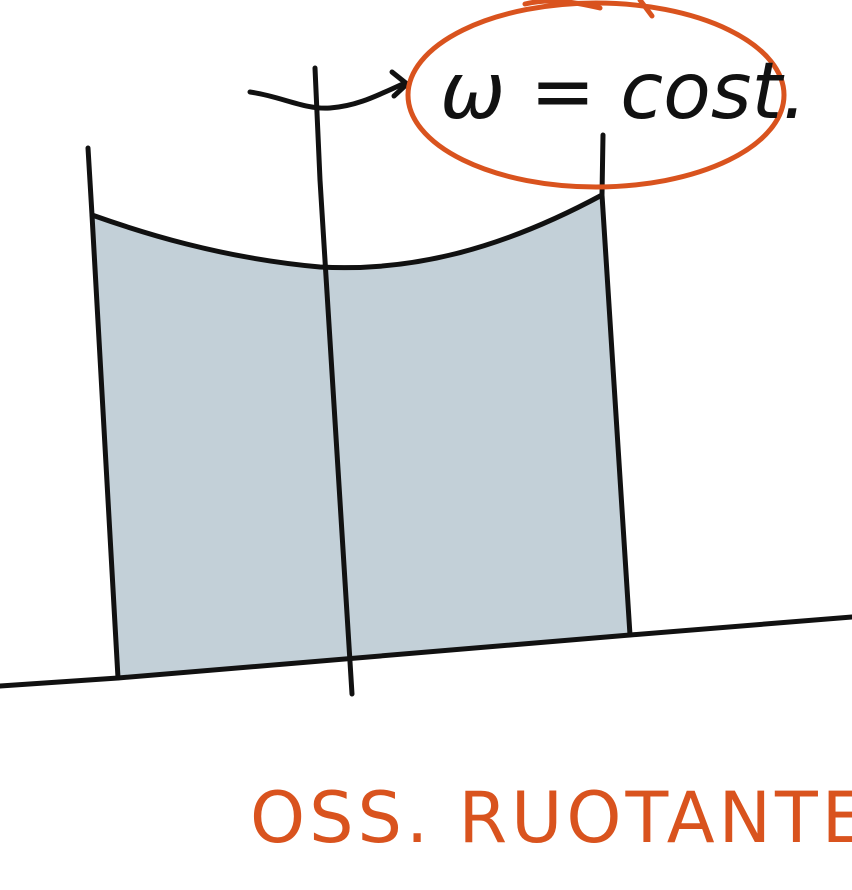 This screenshot has height=890, width=852. I want to click on rotation-arrow, so click(327, 95).